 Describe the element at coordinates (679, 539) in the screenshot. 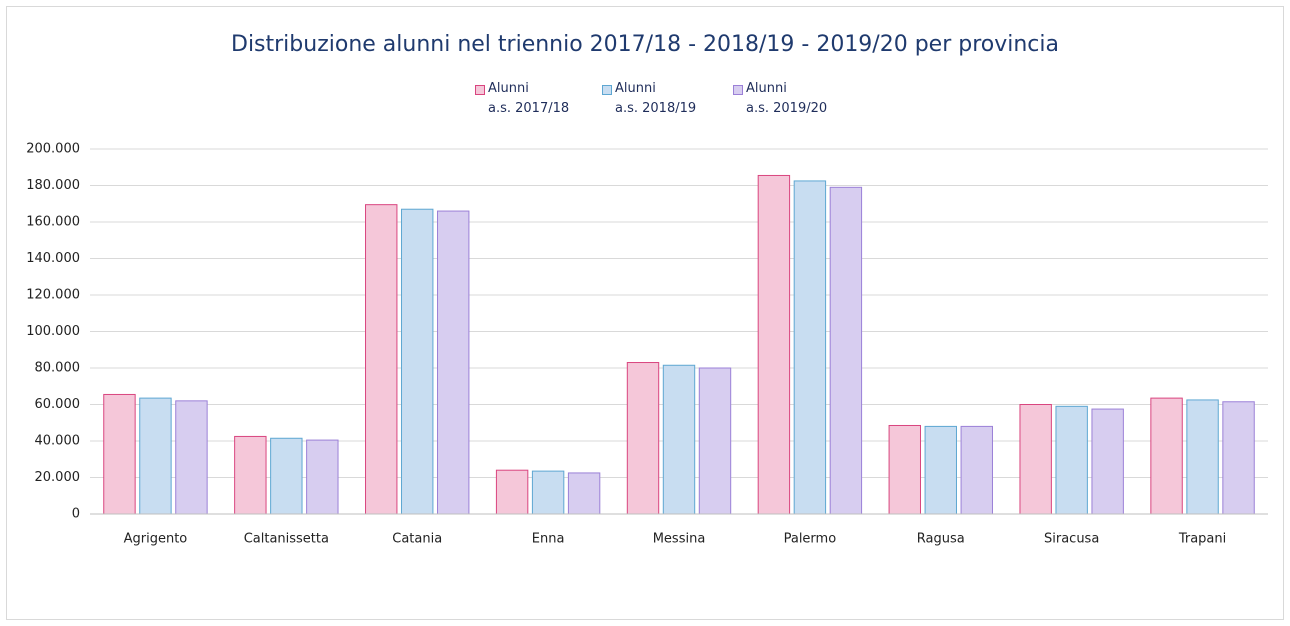

I see `x-tick-label: Messina` at that location.